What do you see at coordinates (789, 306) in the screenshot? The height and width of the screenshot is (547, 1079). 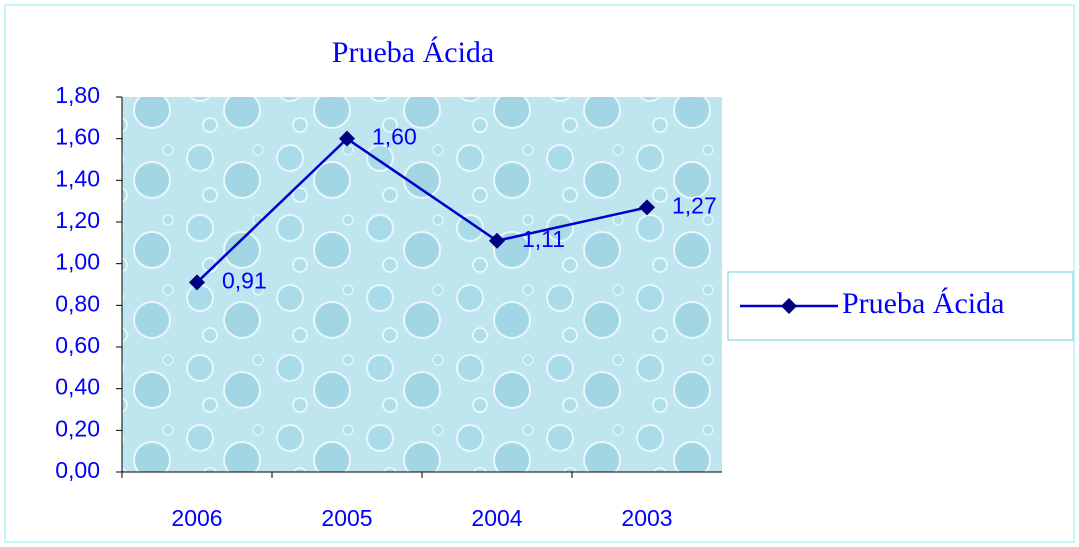 I see `legend-marker` at bounding box center [789, 306].